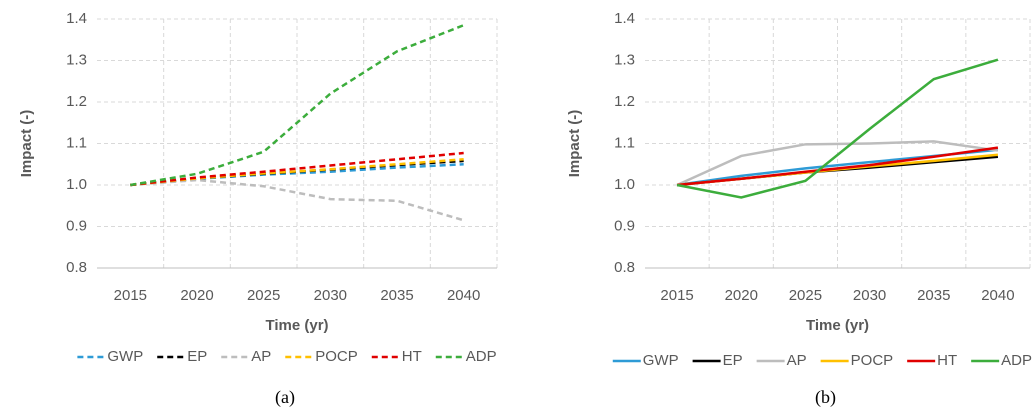 This screenshot has height=414, width=1034. What do you see at coordinates (285, 397) in the screenshot?
I see `caption: (a)` at bounding box center [285, 397].